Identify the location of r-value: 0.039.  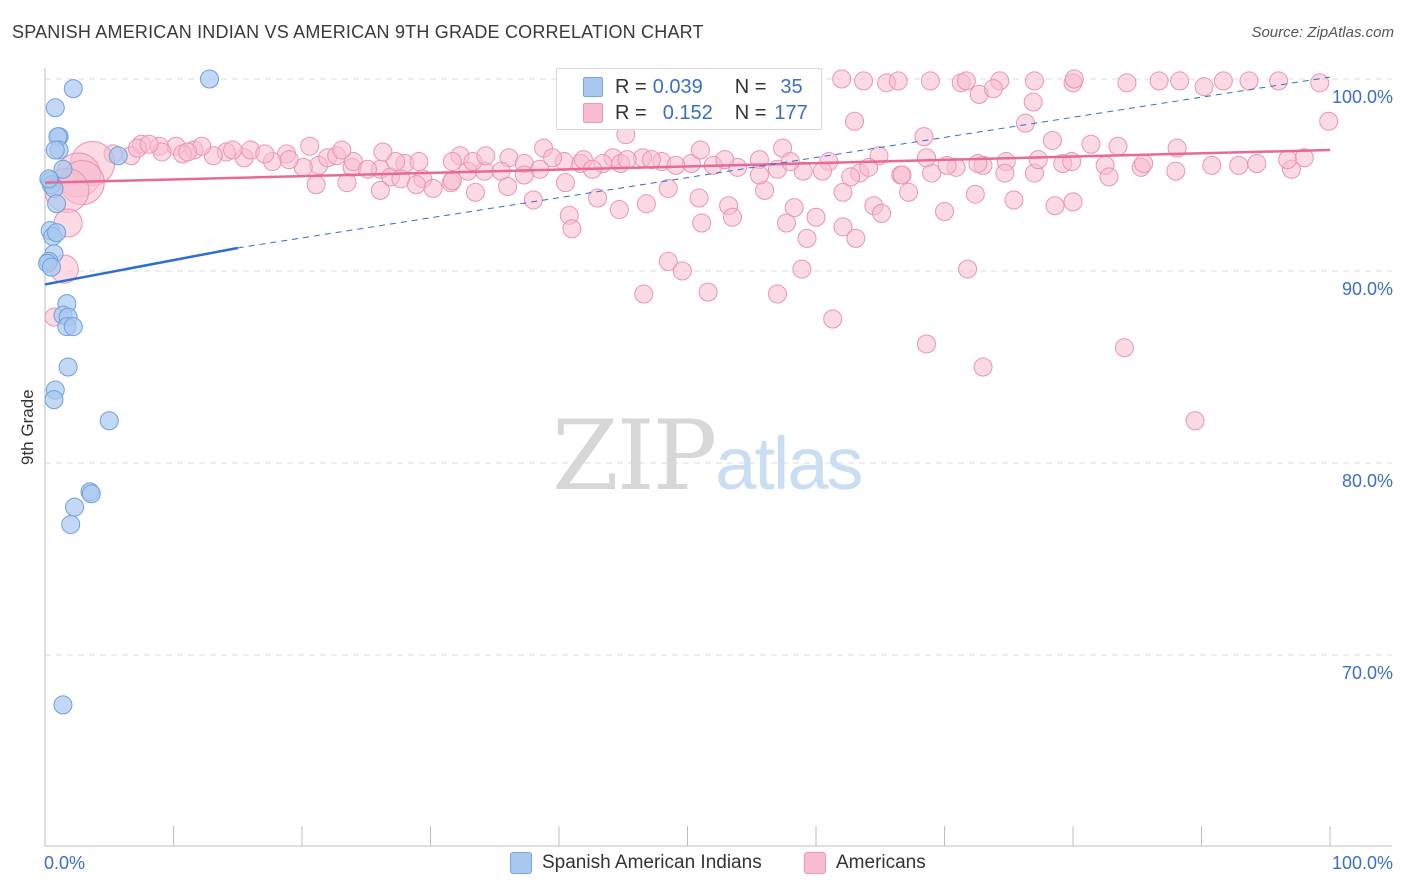
(677, 86).